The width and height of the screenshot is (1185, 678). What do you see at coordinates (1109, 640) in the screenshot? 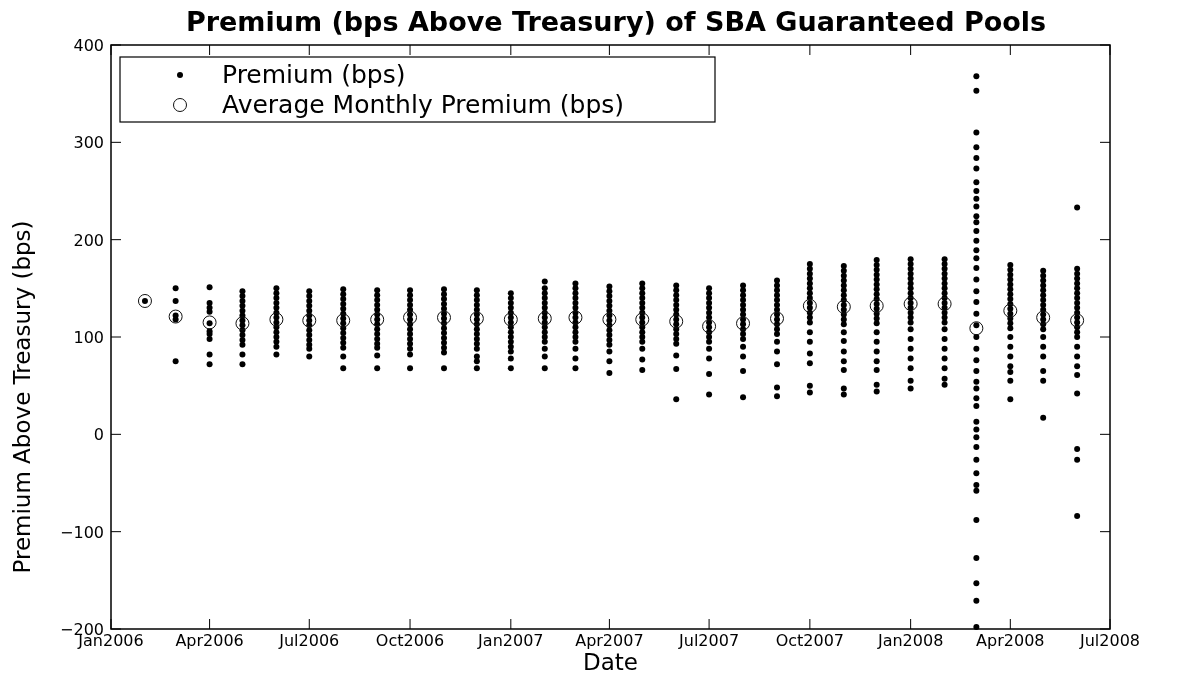
I see `x-tick-label: Jul2008` at bounding box center [1109, 640].